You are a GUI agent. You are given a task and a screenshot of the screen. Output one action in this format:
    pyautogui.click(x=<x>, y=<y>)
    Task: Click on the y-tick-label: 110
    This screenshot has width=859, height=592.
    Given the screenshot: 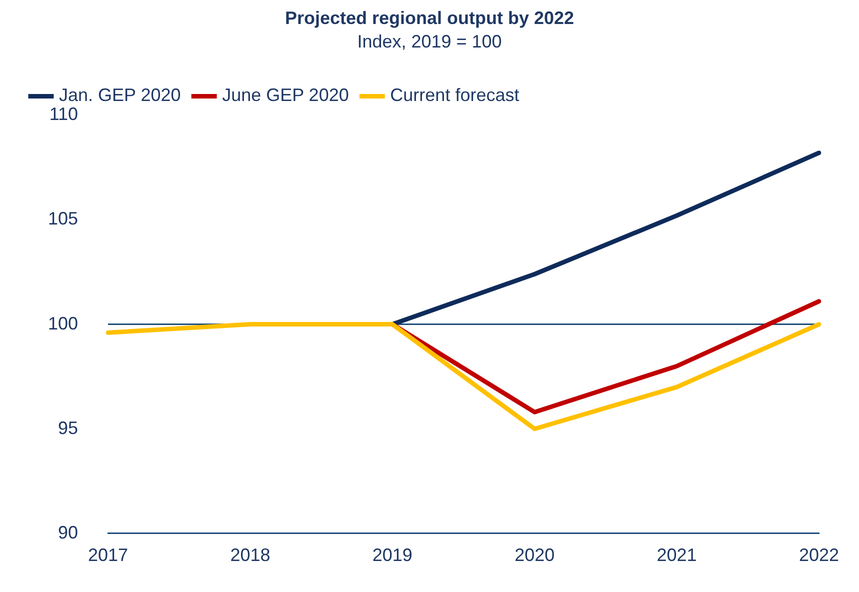 What is the action you would take?
    pyautogui.click(x=63, y=114)
    